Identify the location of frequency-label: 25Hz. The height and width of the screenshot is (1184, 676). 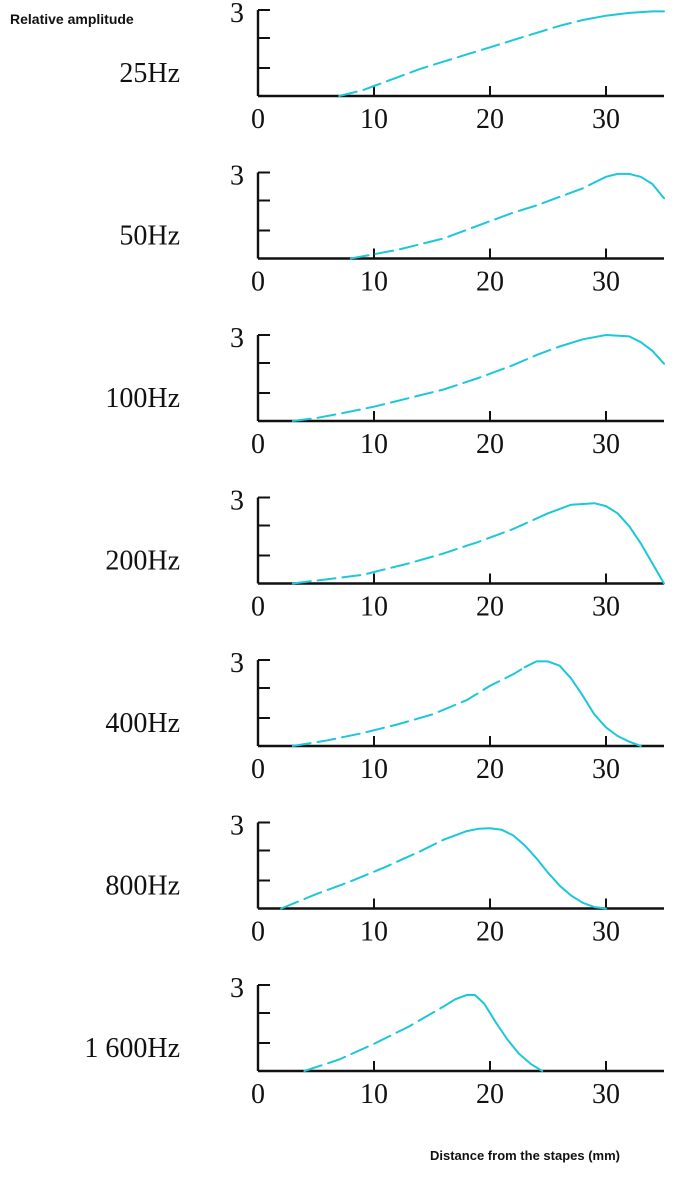
(149, 73).